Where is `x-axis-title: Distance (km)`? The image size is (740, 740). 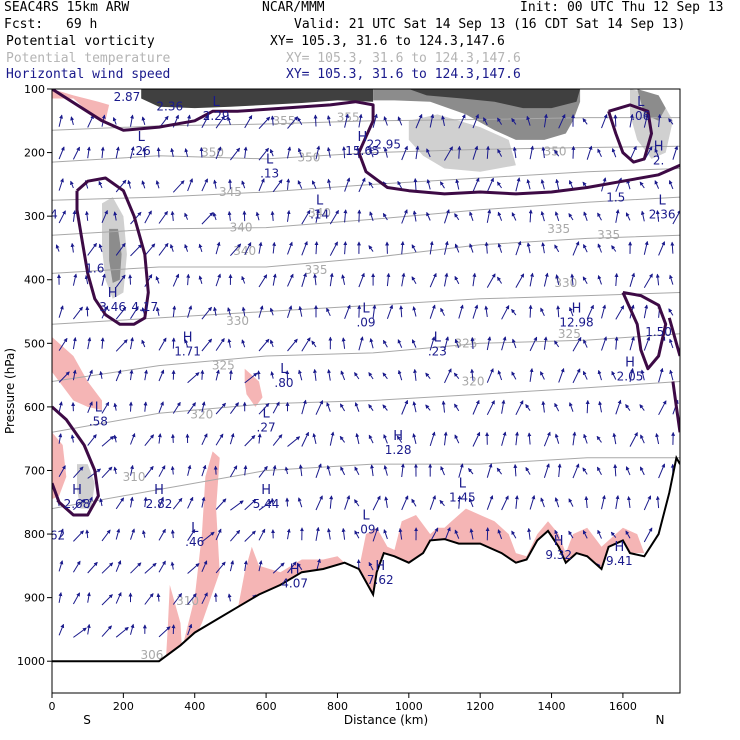 x-axis-title: Distance (km) is located at coordinates (386, 720).